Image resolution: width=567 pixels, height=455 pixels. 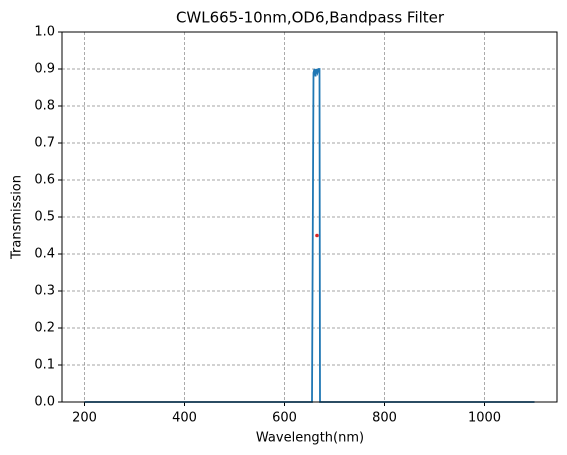 I want to click on x-tick-label: 400, so click(x=184, y=418).